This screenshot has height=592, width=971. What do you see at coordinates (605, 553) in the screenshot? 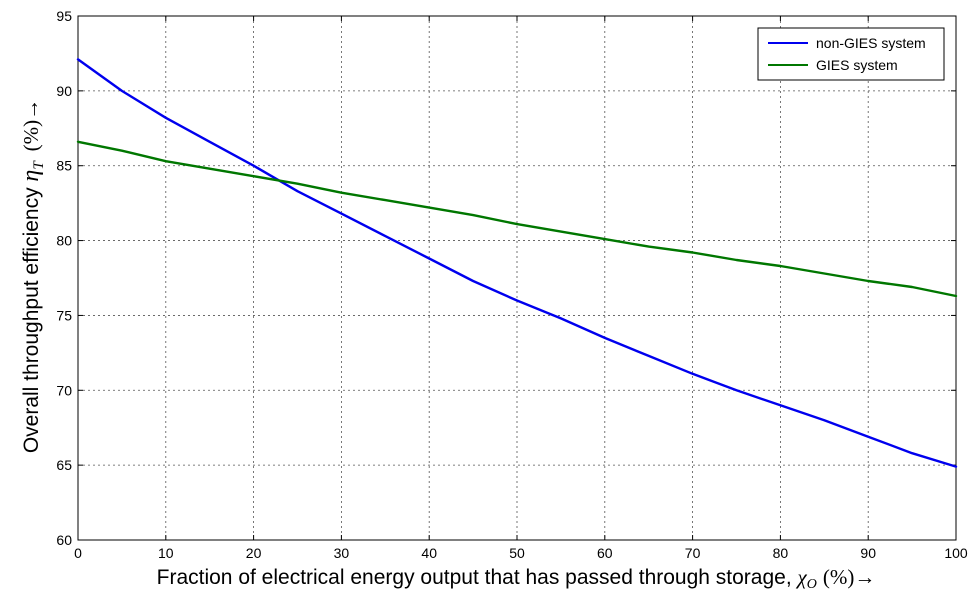
I see `x-tick-label: 60` at bounding box center [605, 553].